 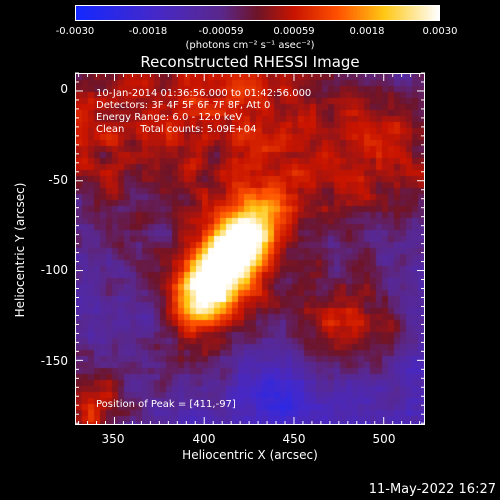 I want to click on colorbar-tick: 0.0030, so click(x=440, y=31).